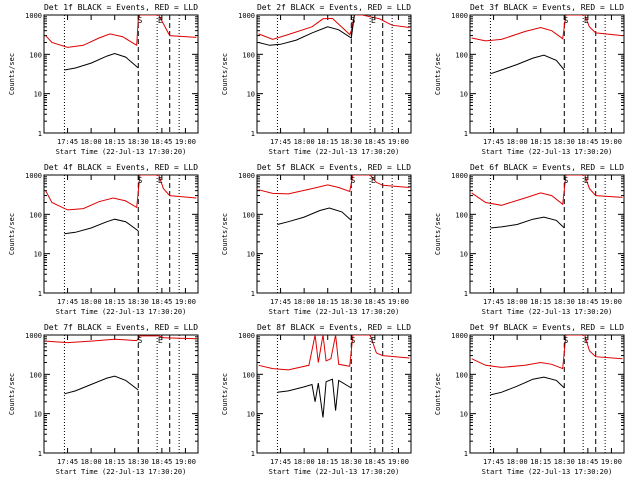 This screenshot has width=640, height=480. What do you see at coordinates (547, 167) in the screenshot?
I see `panel-title: Det 6f BLACK = Events, RED = LLD` at bounding box center [547, 167].